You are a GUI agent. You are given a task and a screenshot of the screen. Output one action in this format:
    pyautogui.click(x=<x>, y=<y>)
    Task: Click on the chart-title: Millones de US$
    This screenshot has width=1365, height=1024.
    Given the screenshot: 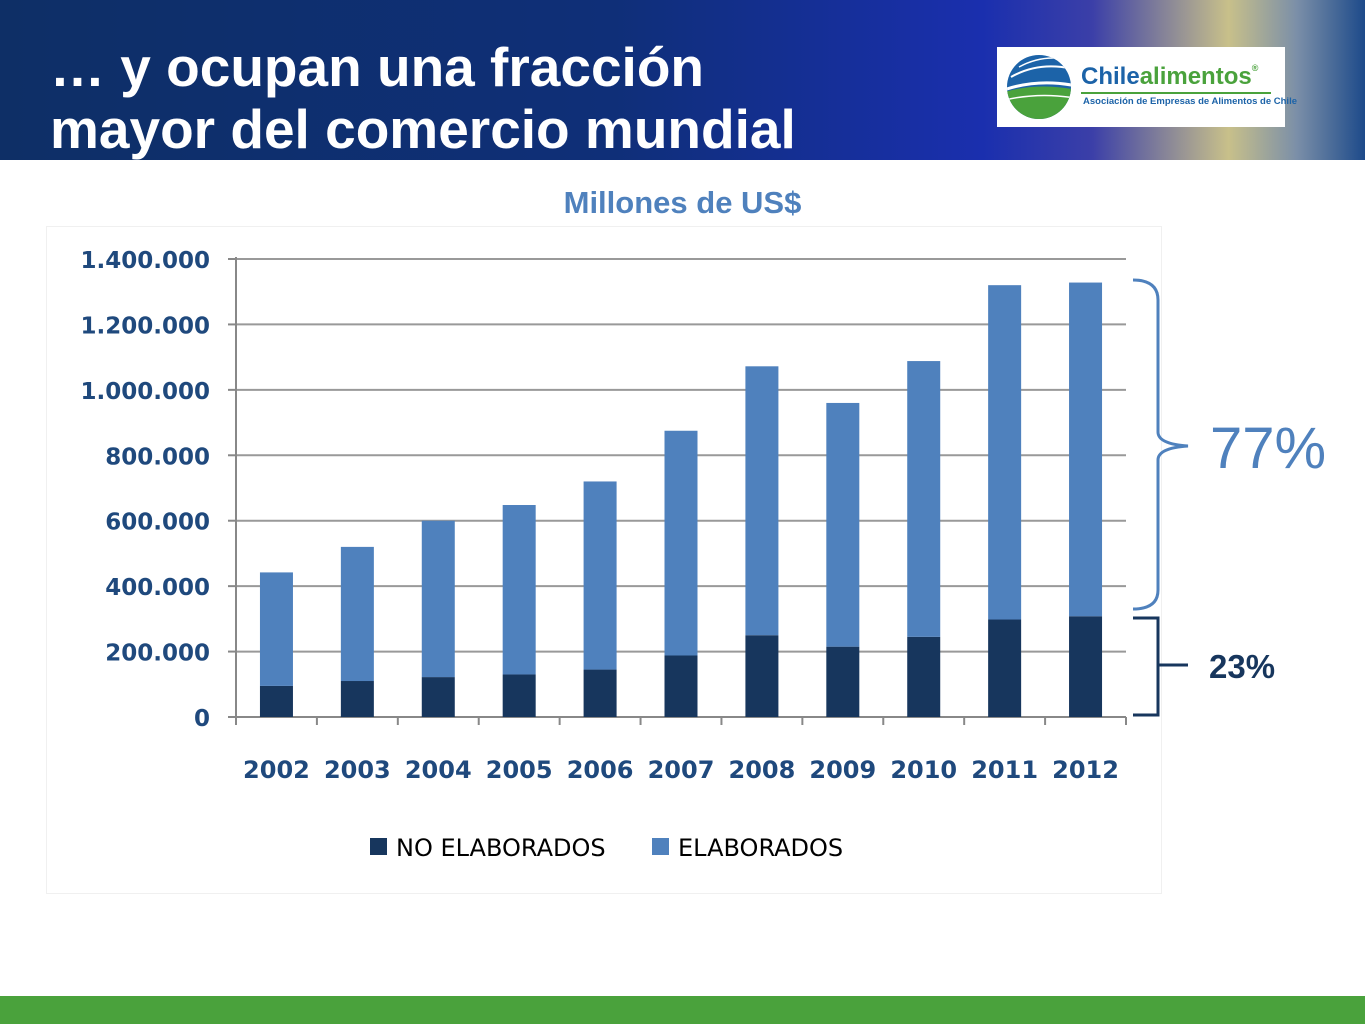 What is the action you would take?
    pyautogui.click(x=682, y=202)
    